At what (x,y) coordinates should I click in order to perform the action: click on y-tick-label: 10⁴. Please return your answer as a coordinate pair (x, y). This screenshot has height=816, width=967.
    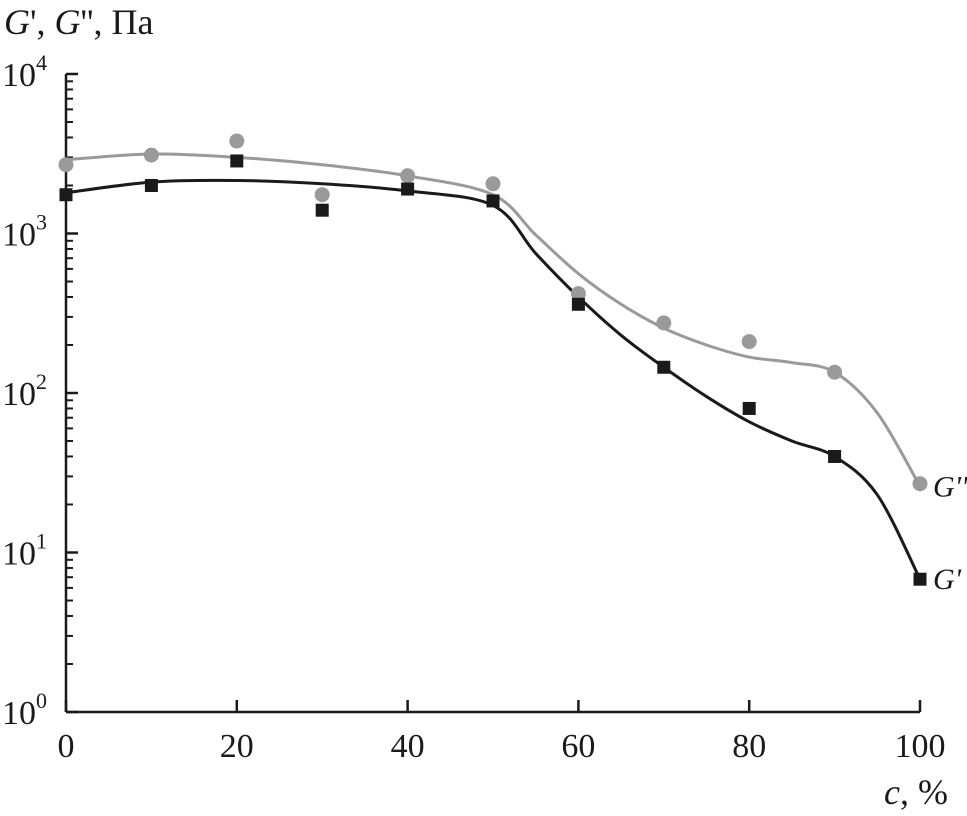
    Looking at the image, I should click on (24, 72).